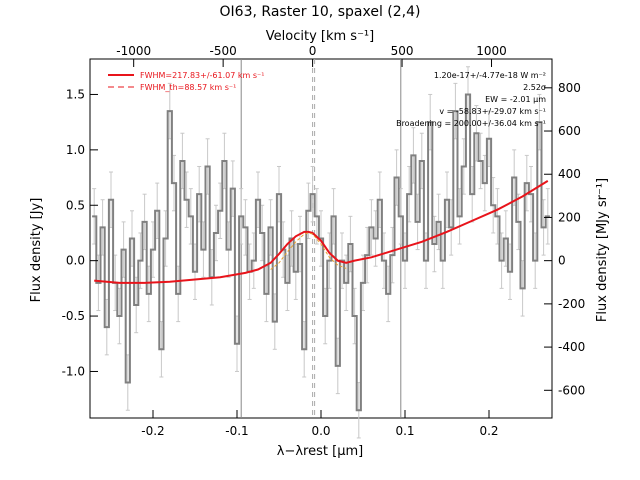 The height and width of the screenshot is (480, 640). What do you see at coordinates (571, 304) in the screenshot?
I see `right-tick-label: -200` at bounding box center [571, 304].